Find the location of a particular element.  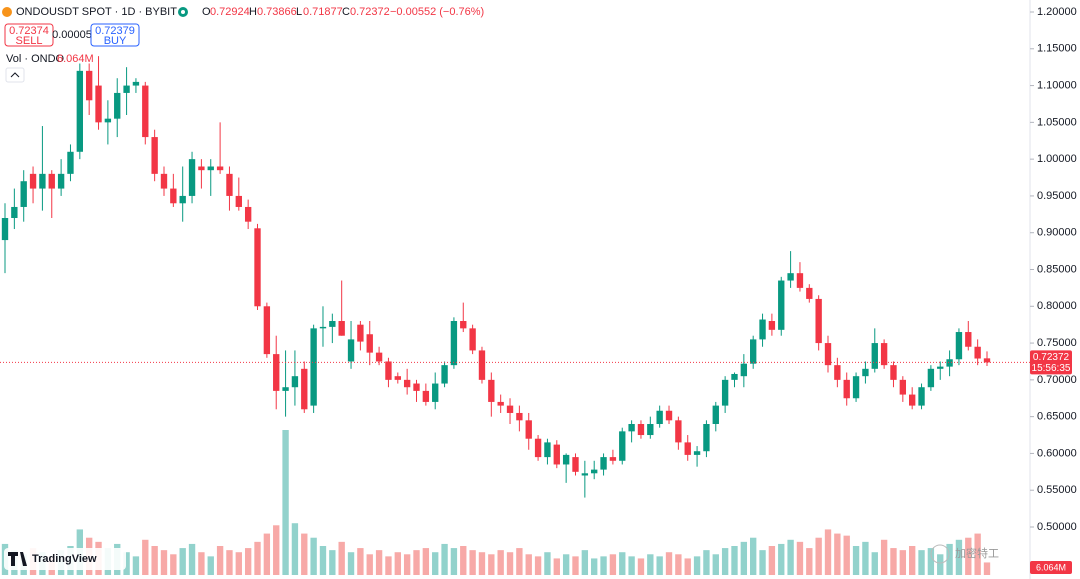

last-price-box is located at coordinates (1051, 362).